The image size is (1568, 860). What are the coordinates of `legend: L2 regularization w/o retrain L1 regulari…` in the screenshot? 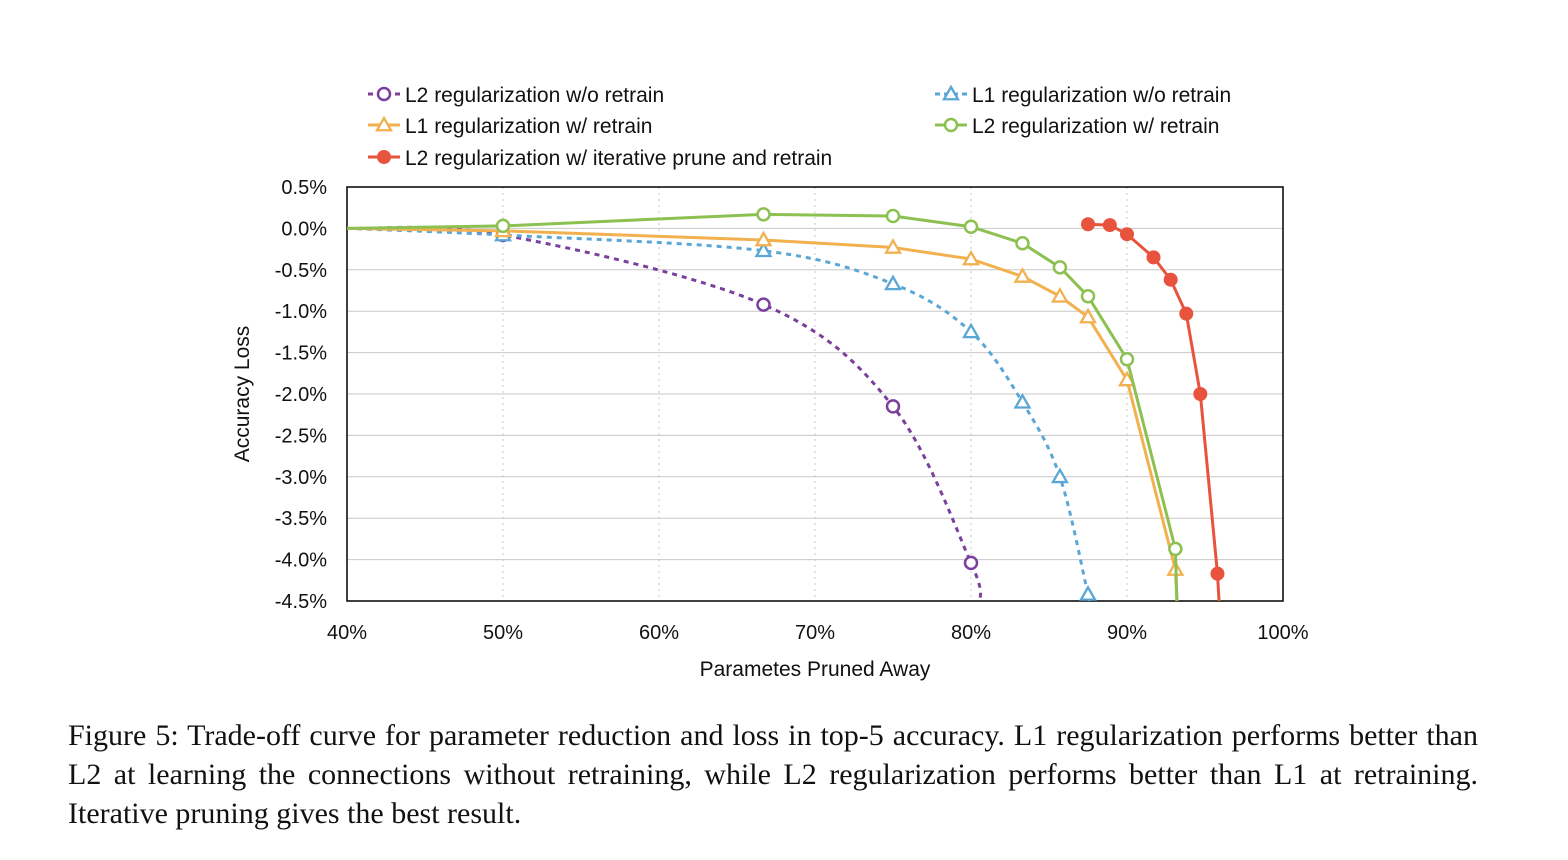 It's located at (799, 127).